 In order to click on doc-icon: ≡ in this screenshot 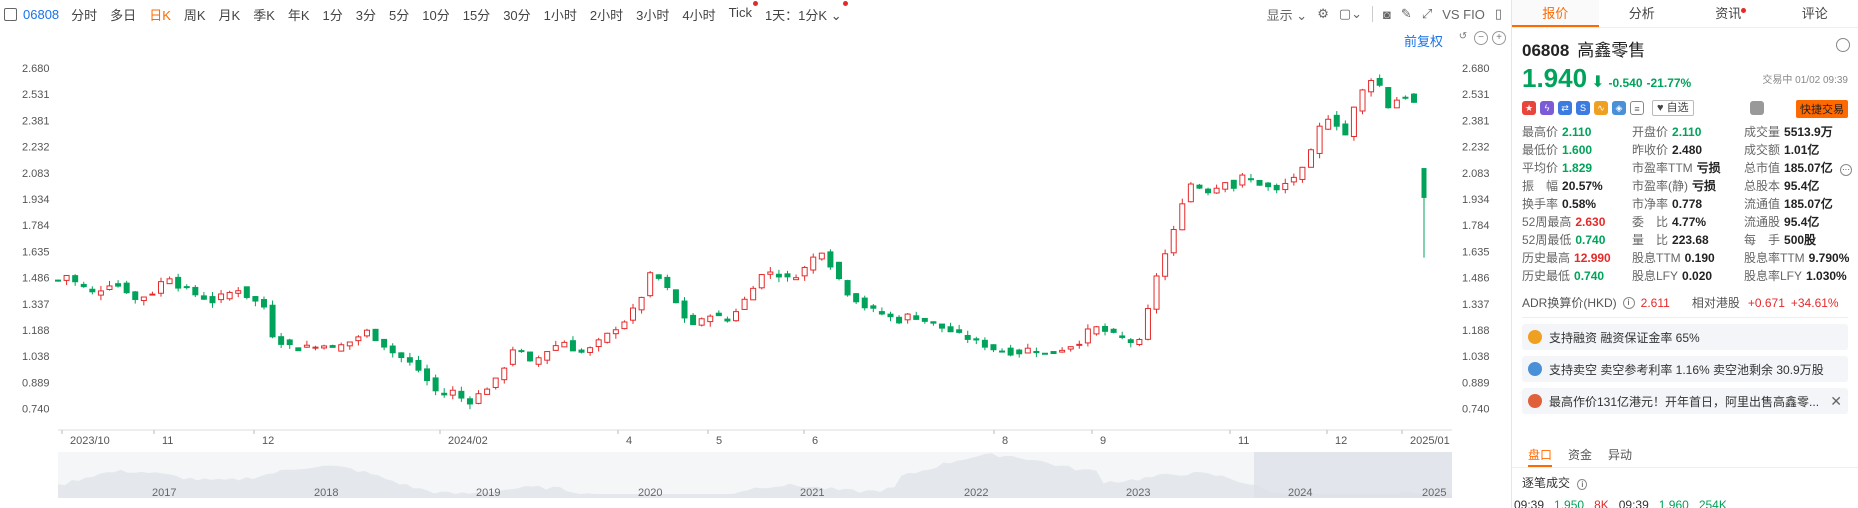, I will do `click(1637, 108)`.